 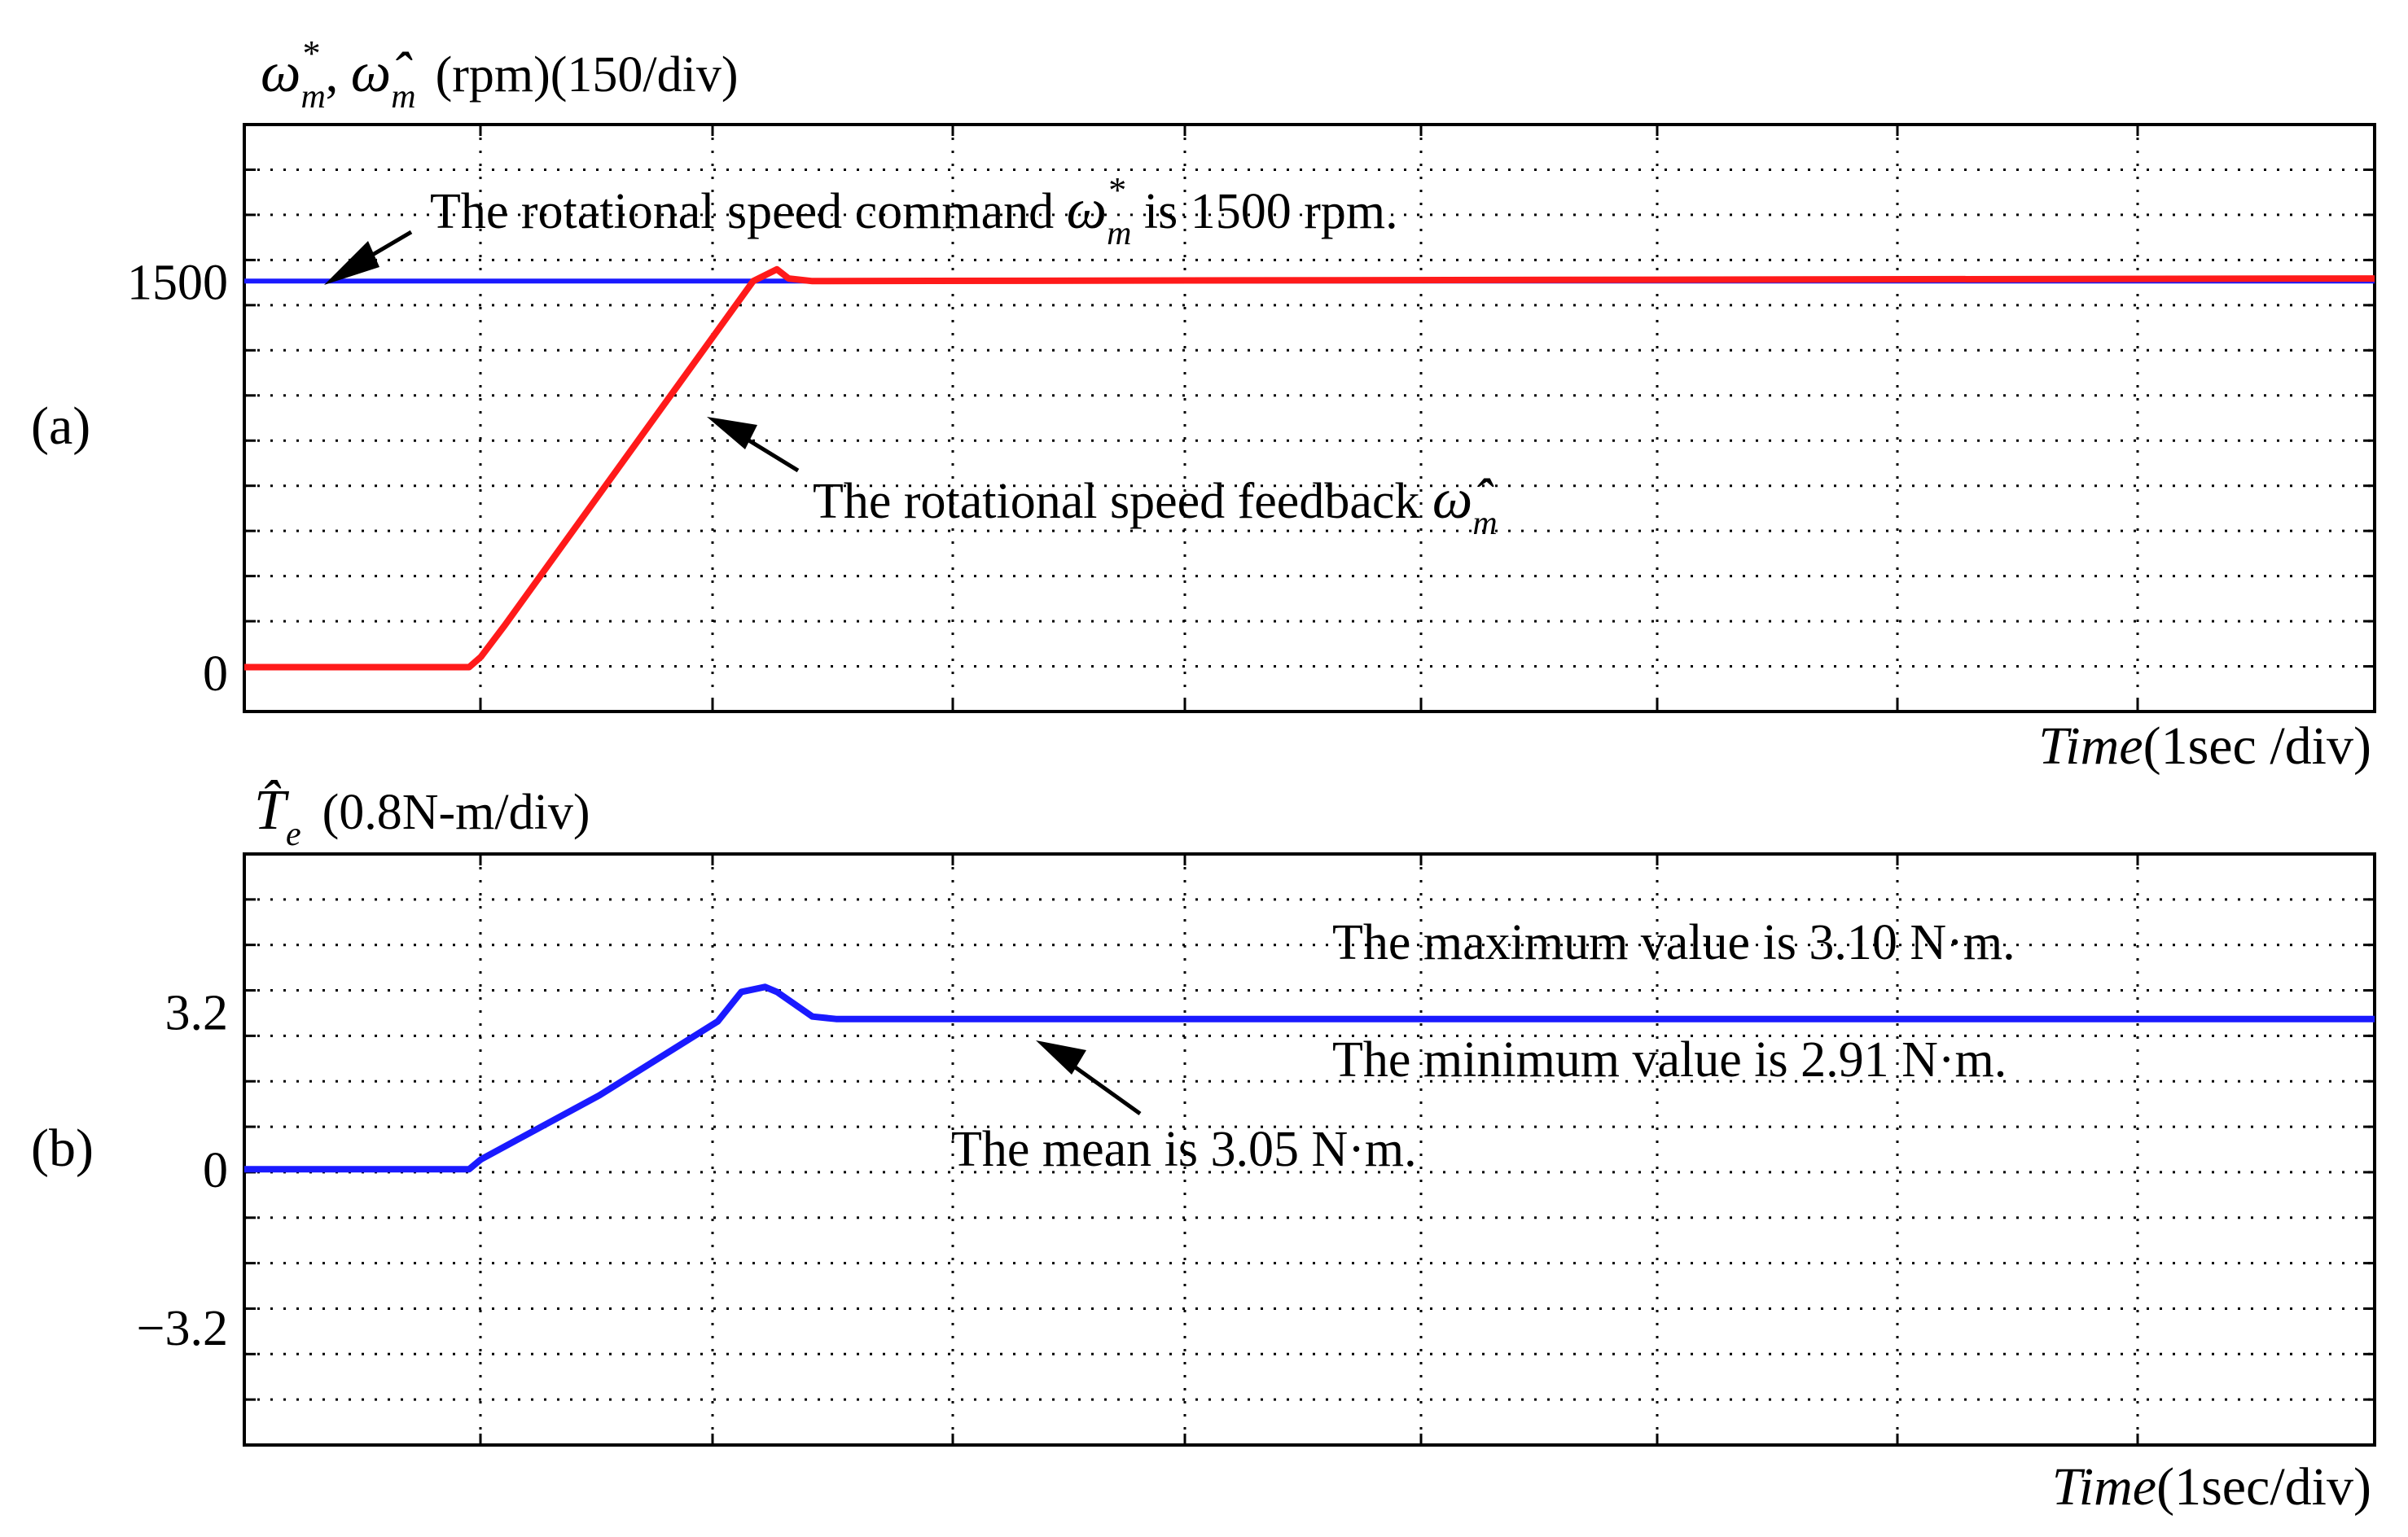 I want to click on panel-b-ylabel: T̂e (0.8N-m/div), so click(x=422, y=816).